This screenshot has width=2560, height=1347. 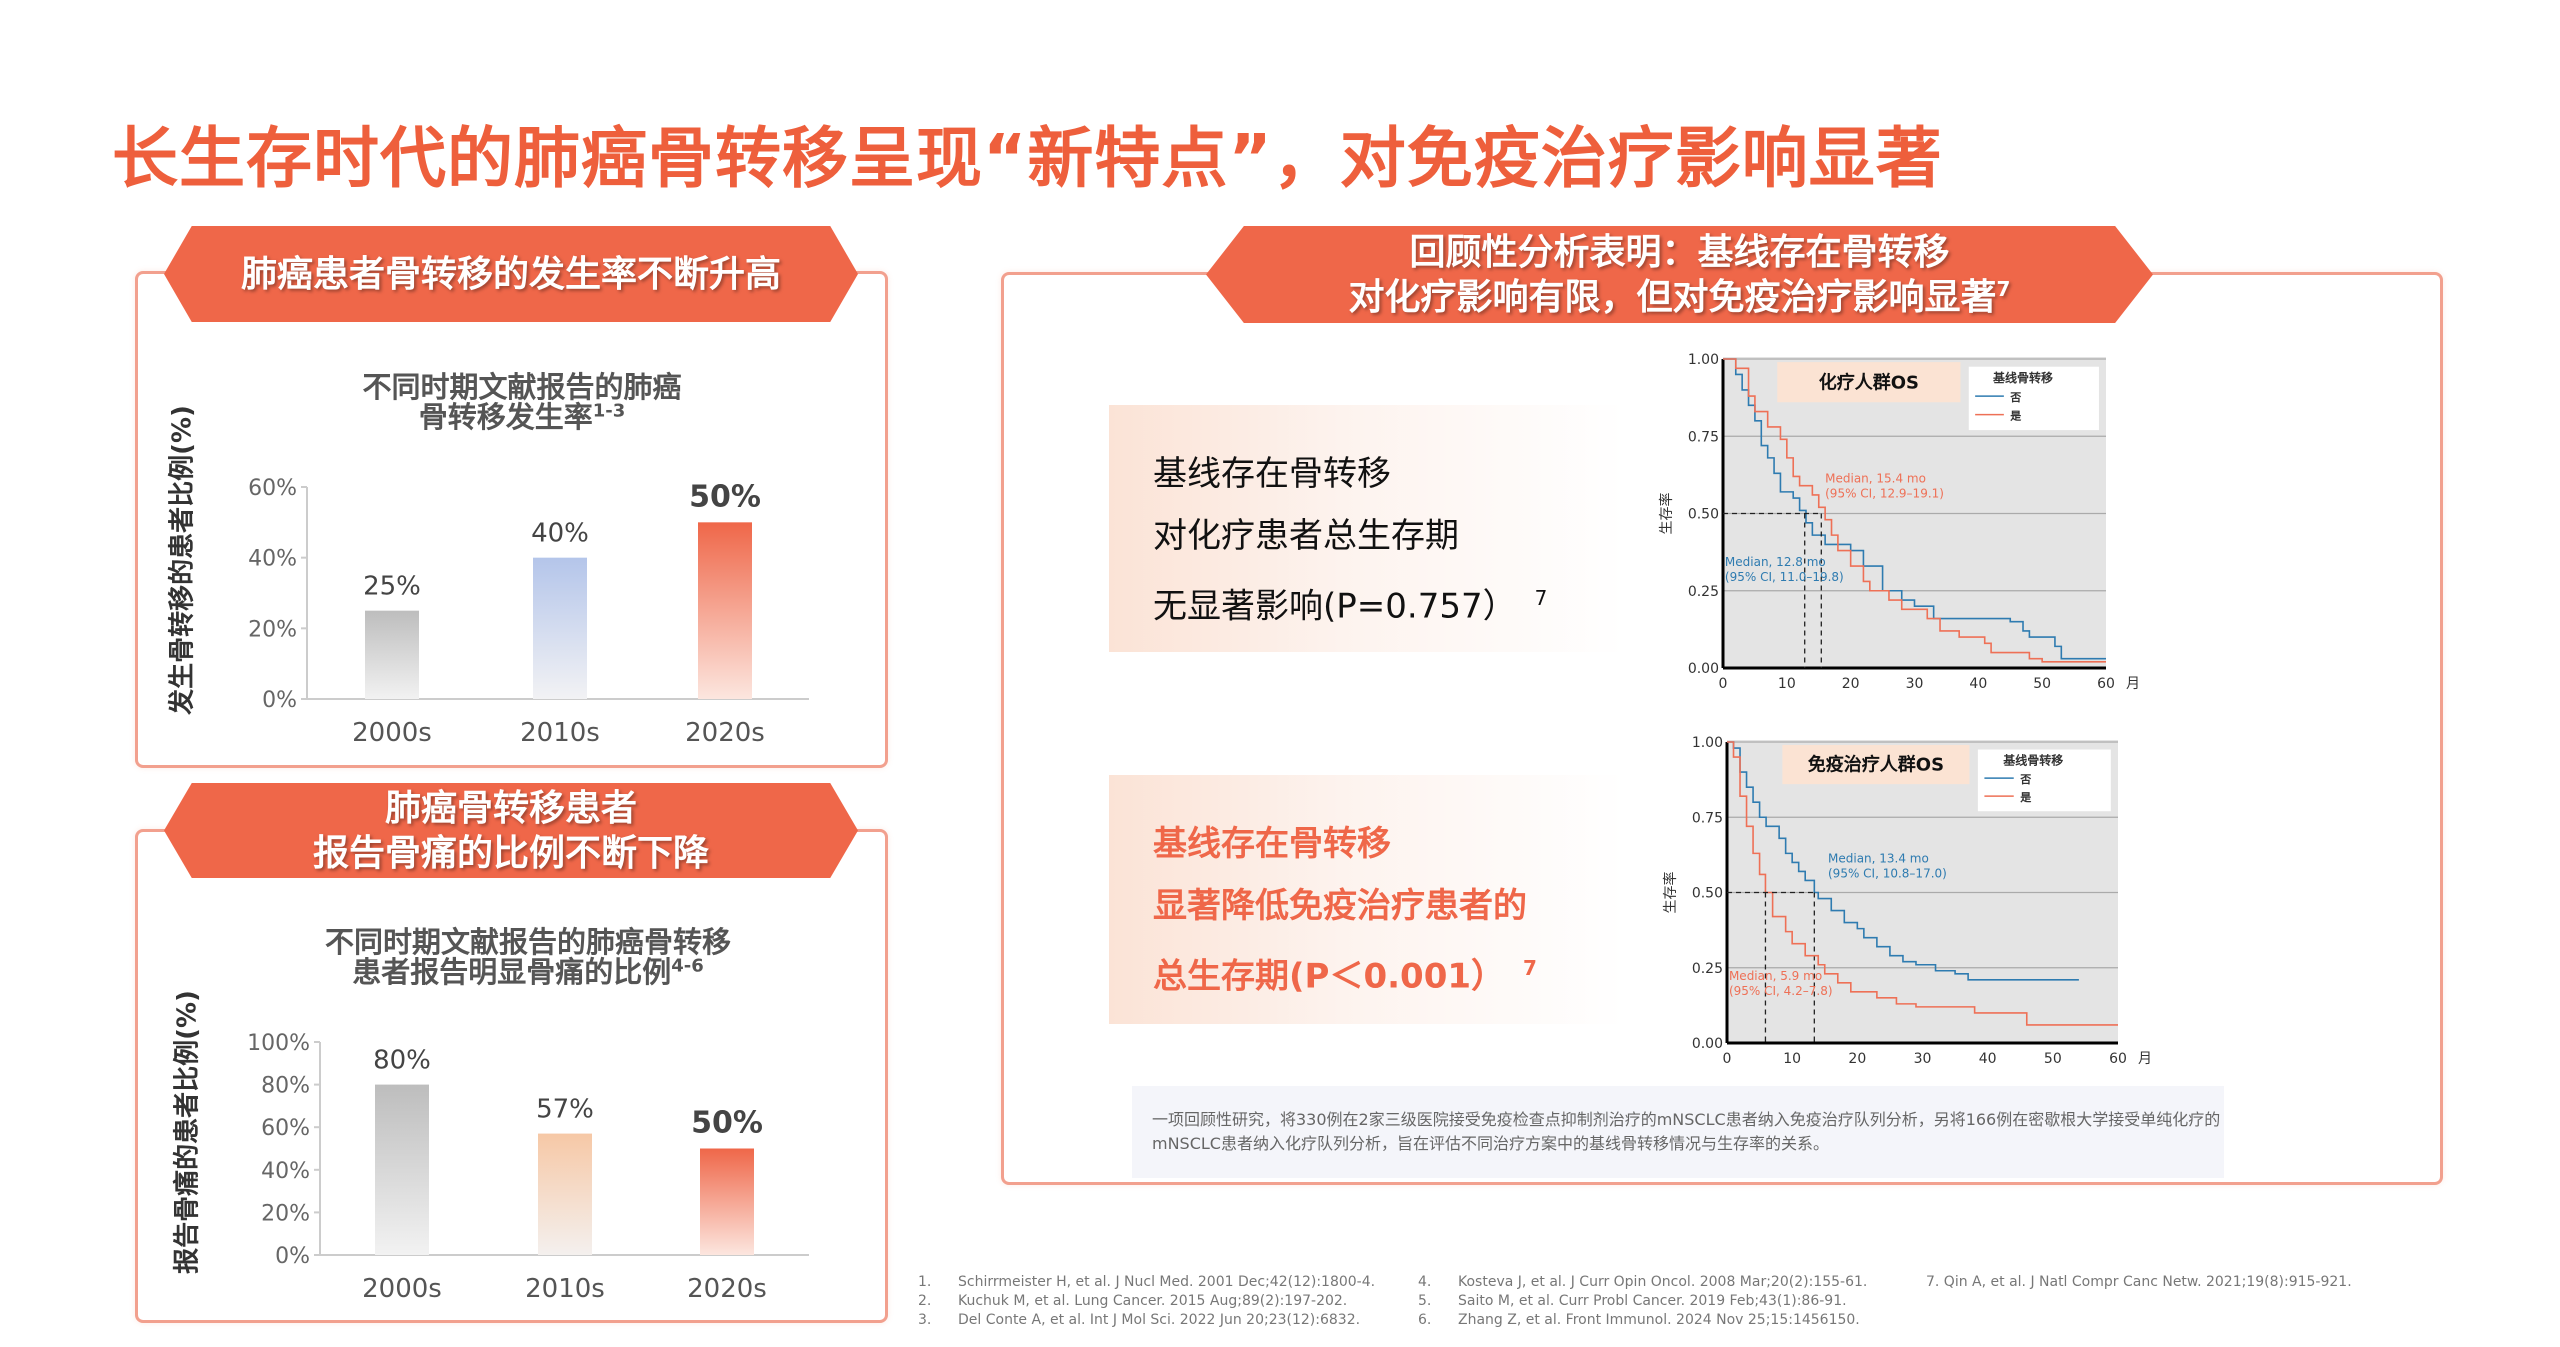 What do you see at coordinates (2133, 684) in the screenshot?
I see `x-unit-label: 月` at bounding box center [2133, 684].